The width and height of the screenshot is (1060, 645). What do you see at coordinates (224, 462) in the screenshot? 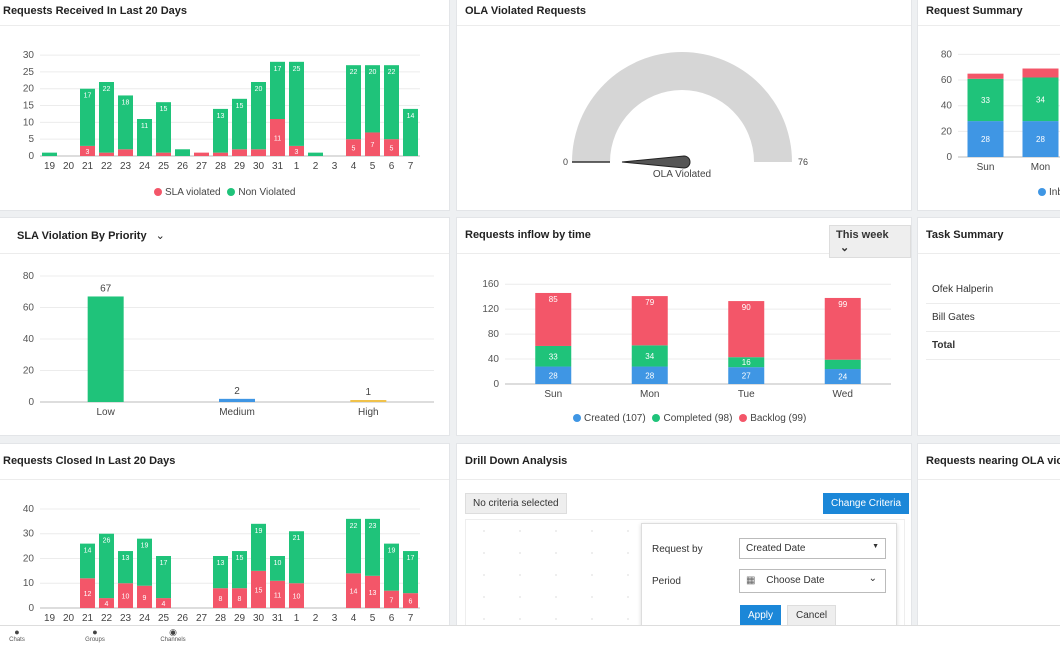
I see `closed-title: Requests Closed In Last 20 Days` at bounding box center [224, 462].